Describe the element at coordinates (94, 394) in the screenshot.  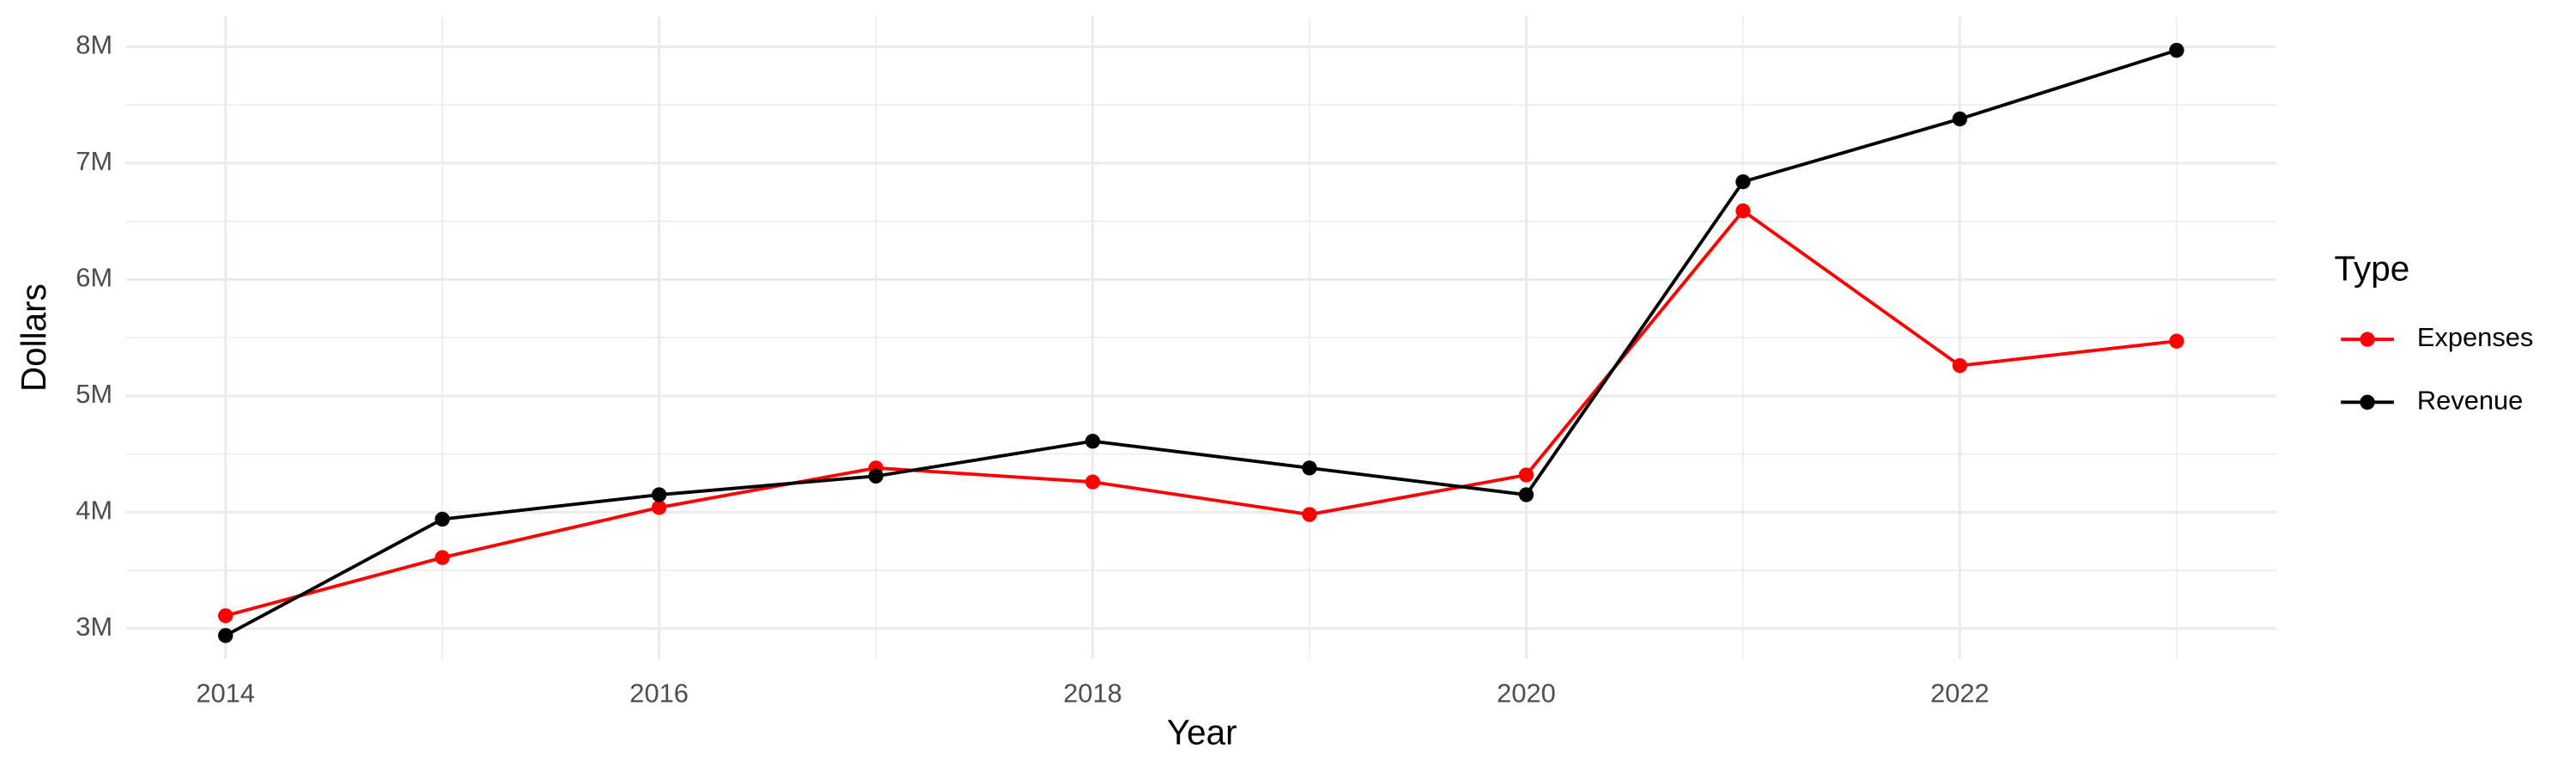
I see `y-tick-label: 5M` at that location.